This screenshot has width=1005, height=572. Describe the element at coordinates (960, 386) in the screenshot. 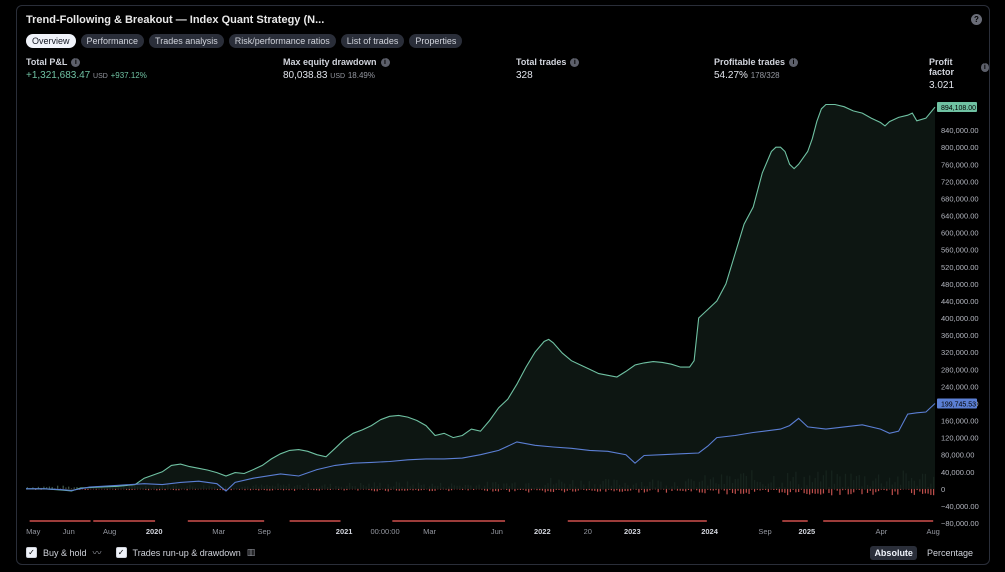

I see `y-tick-label: 240,000.00` at that location.